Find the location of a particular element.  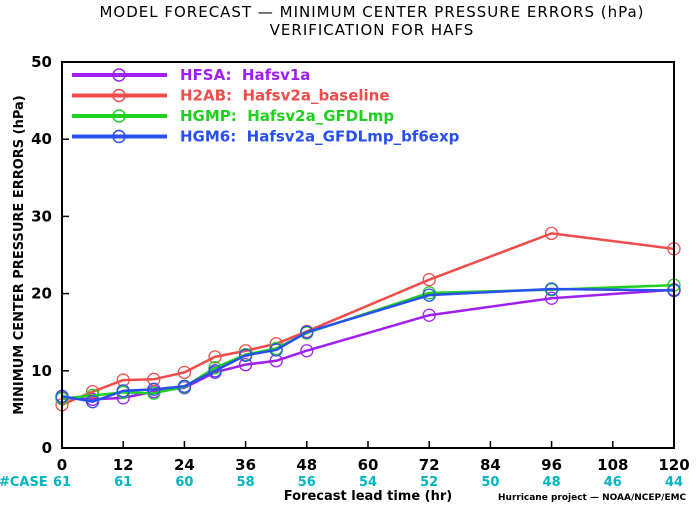

y-axis-label: MINIMUM CENTER PRESSURE ERRORS (hPa) is located at coordinates (19, 255).